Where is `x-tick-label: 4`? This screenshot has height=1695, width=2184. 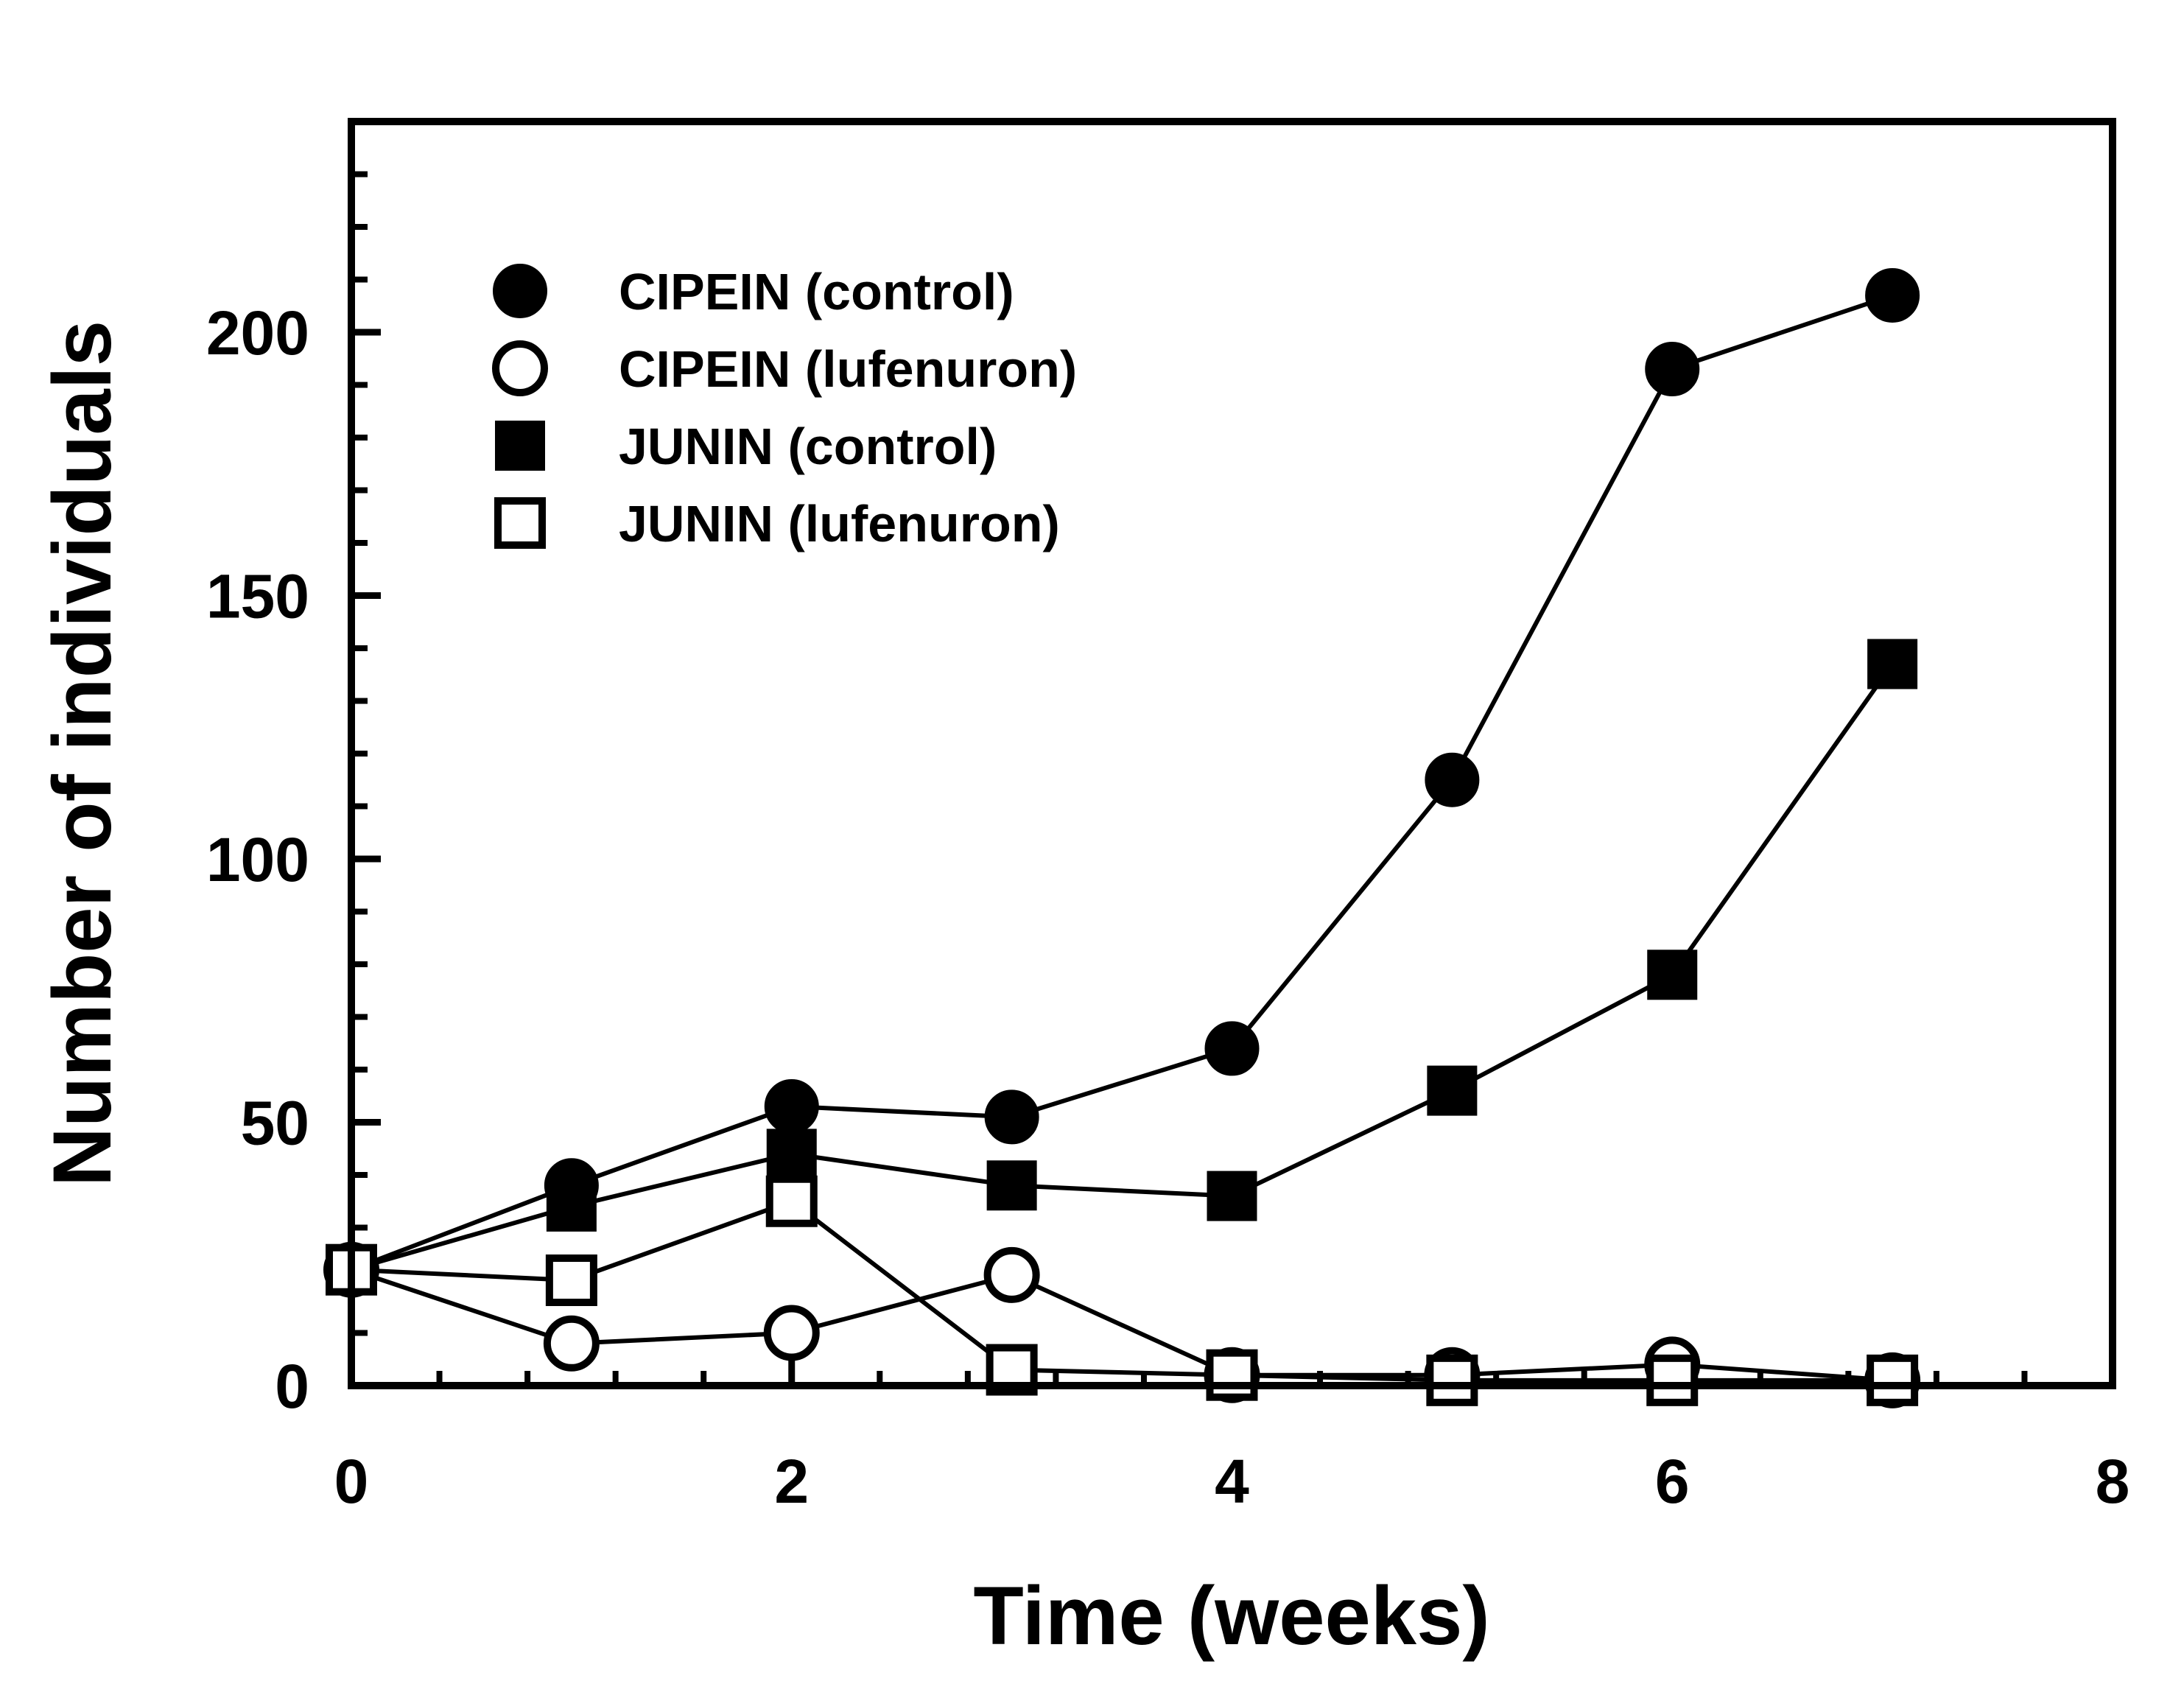
x-tick-label: 4 is located at coordinates (1232, 1481).